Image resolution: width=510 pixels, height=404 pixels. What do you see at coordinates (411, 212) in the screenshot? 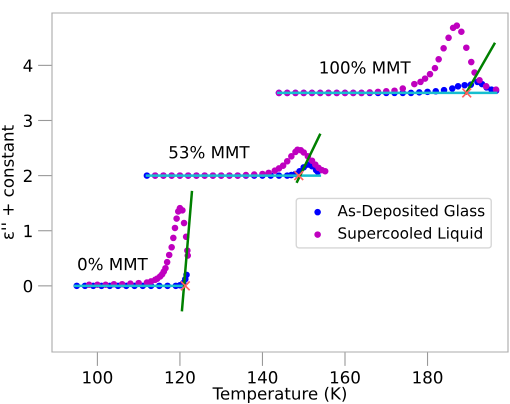
I see `legend-label: As-Deposited Glass` at bounding box center [411, 212].